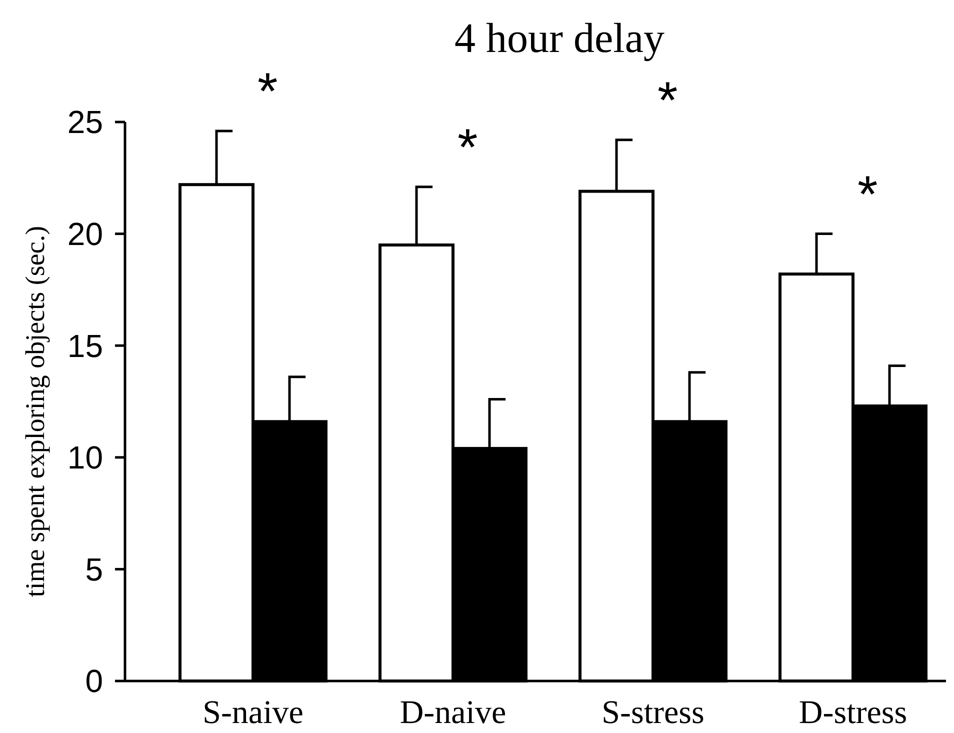  Describe the element at coordinates (653, 713) in the screenshot. I see `x-tick-label: S-stress` at that location.